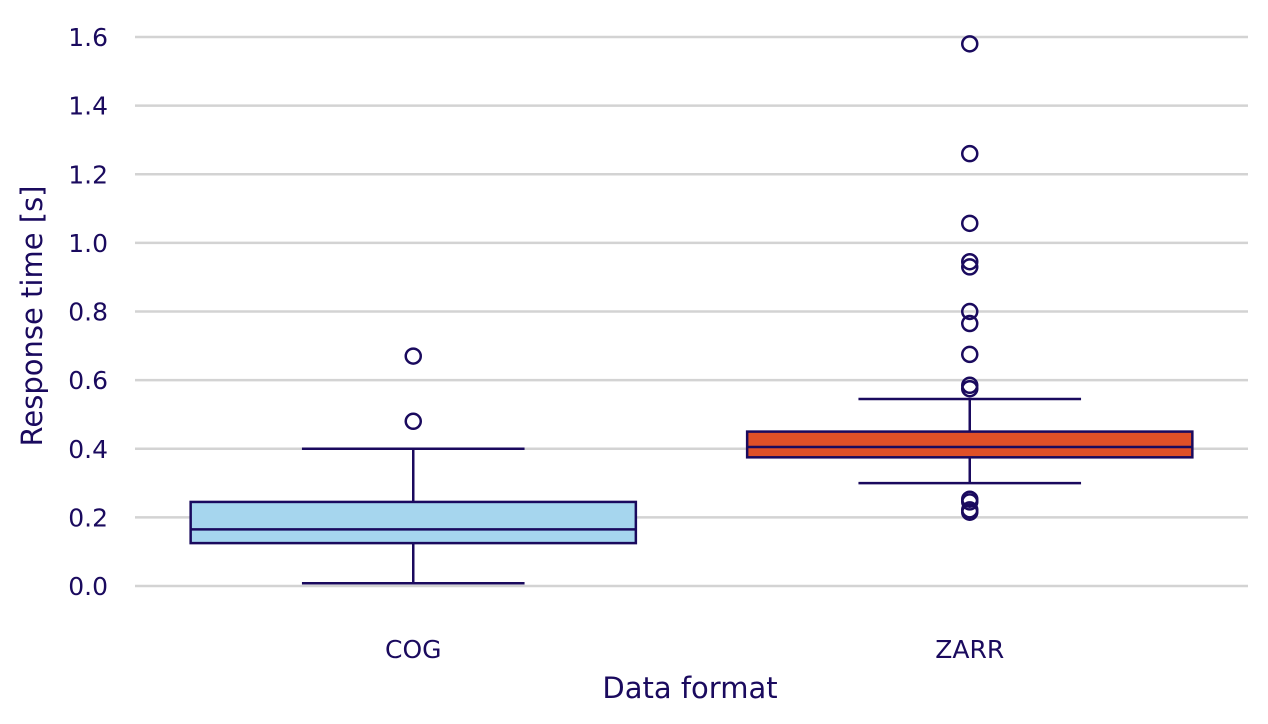 Image resolution: width=1268 pixels, height=724 pixels. Describe the element at coordinates (413, 466) in the screenshot. I see `box-cog` at that location.